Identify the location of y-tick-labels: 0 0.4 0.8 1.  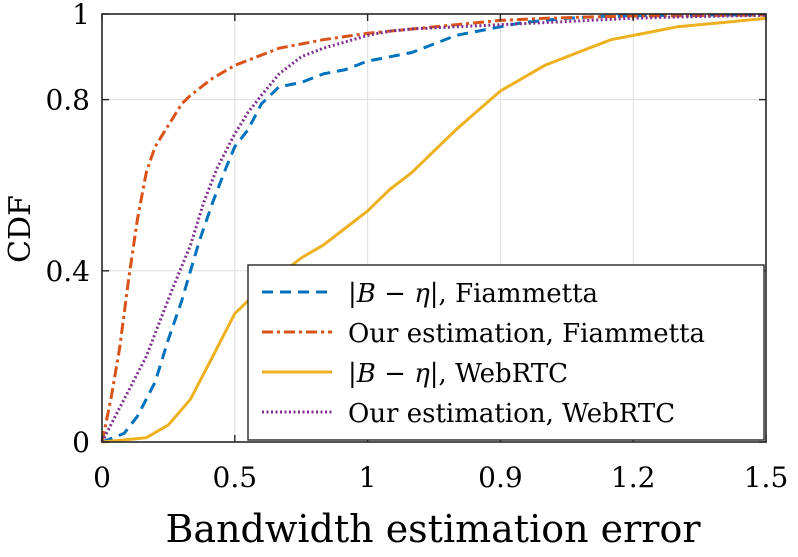
(67, 229).